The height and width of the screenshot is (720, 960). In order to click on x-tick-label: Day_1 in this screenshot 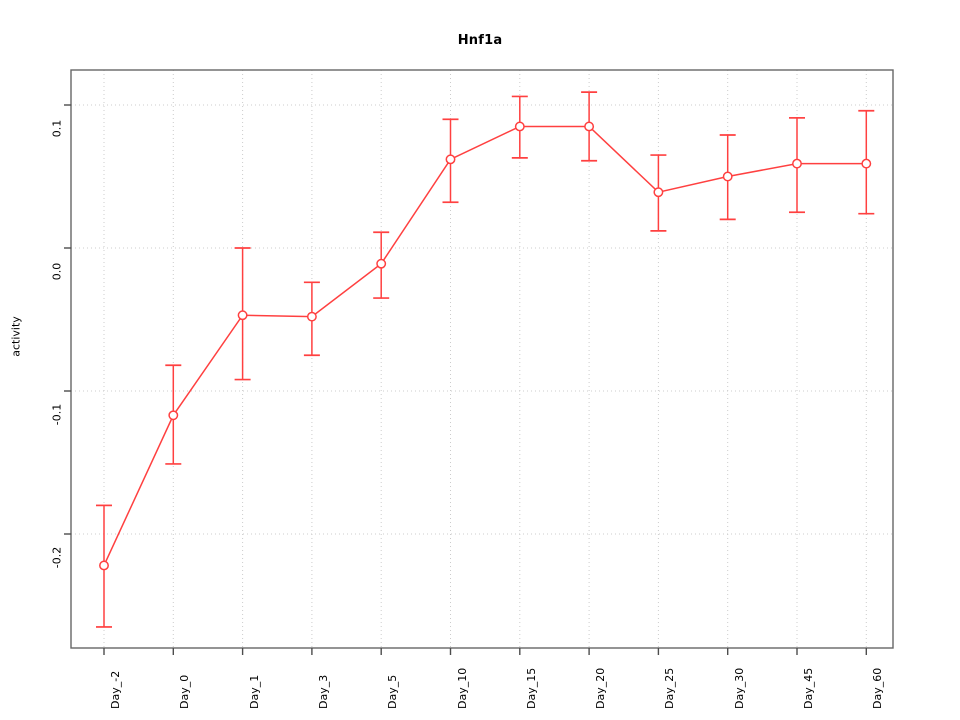, I will do `click(254, 691)`.